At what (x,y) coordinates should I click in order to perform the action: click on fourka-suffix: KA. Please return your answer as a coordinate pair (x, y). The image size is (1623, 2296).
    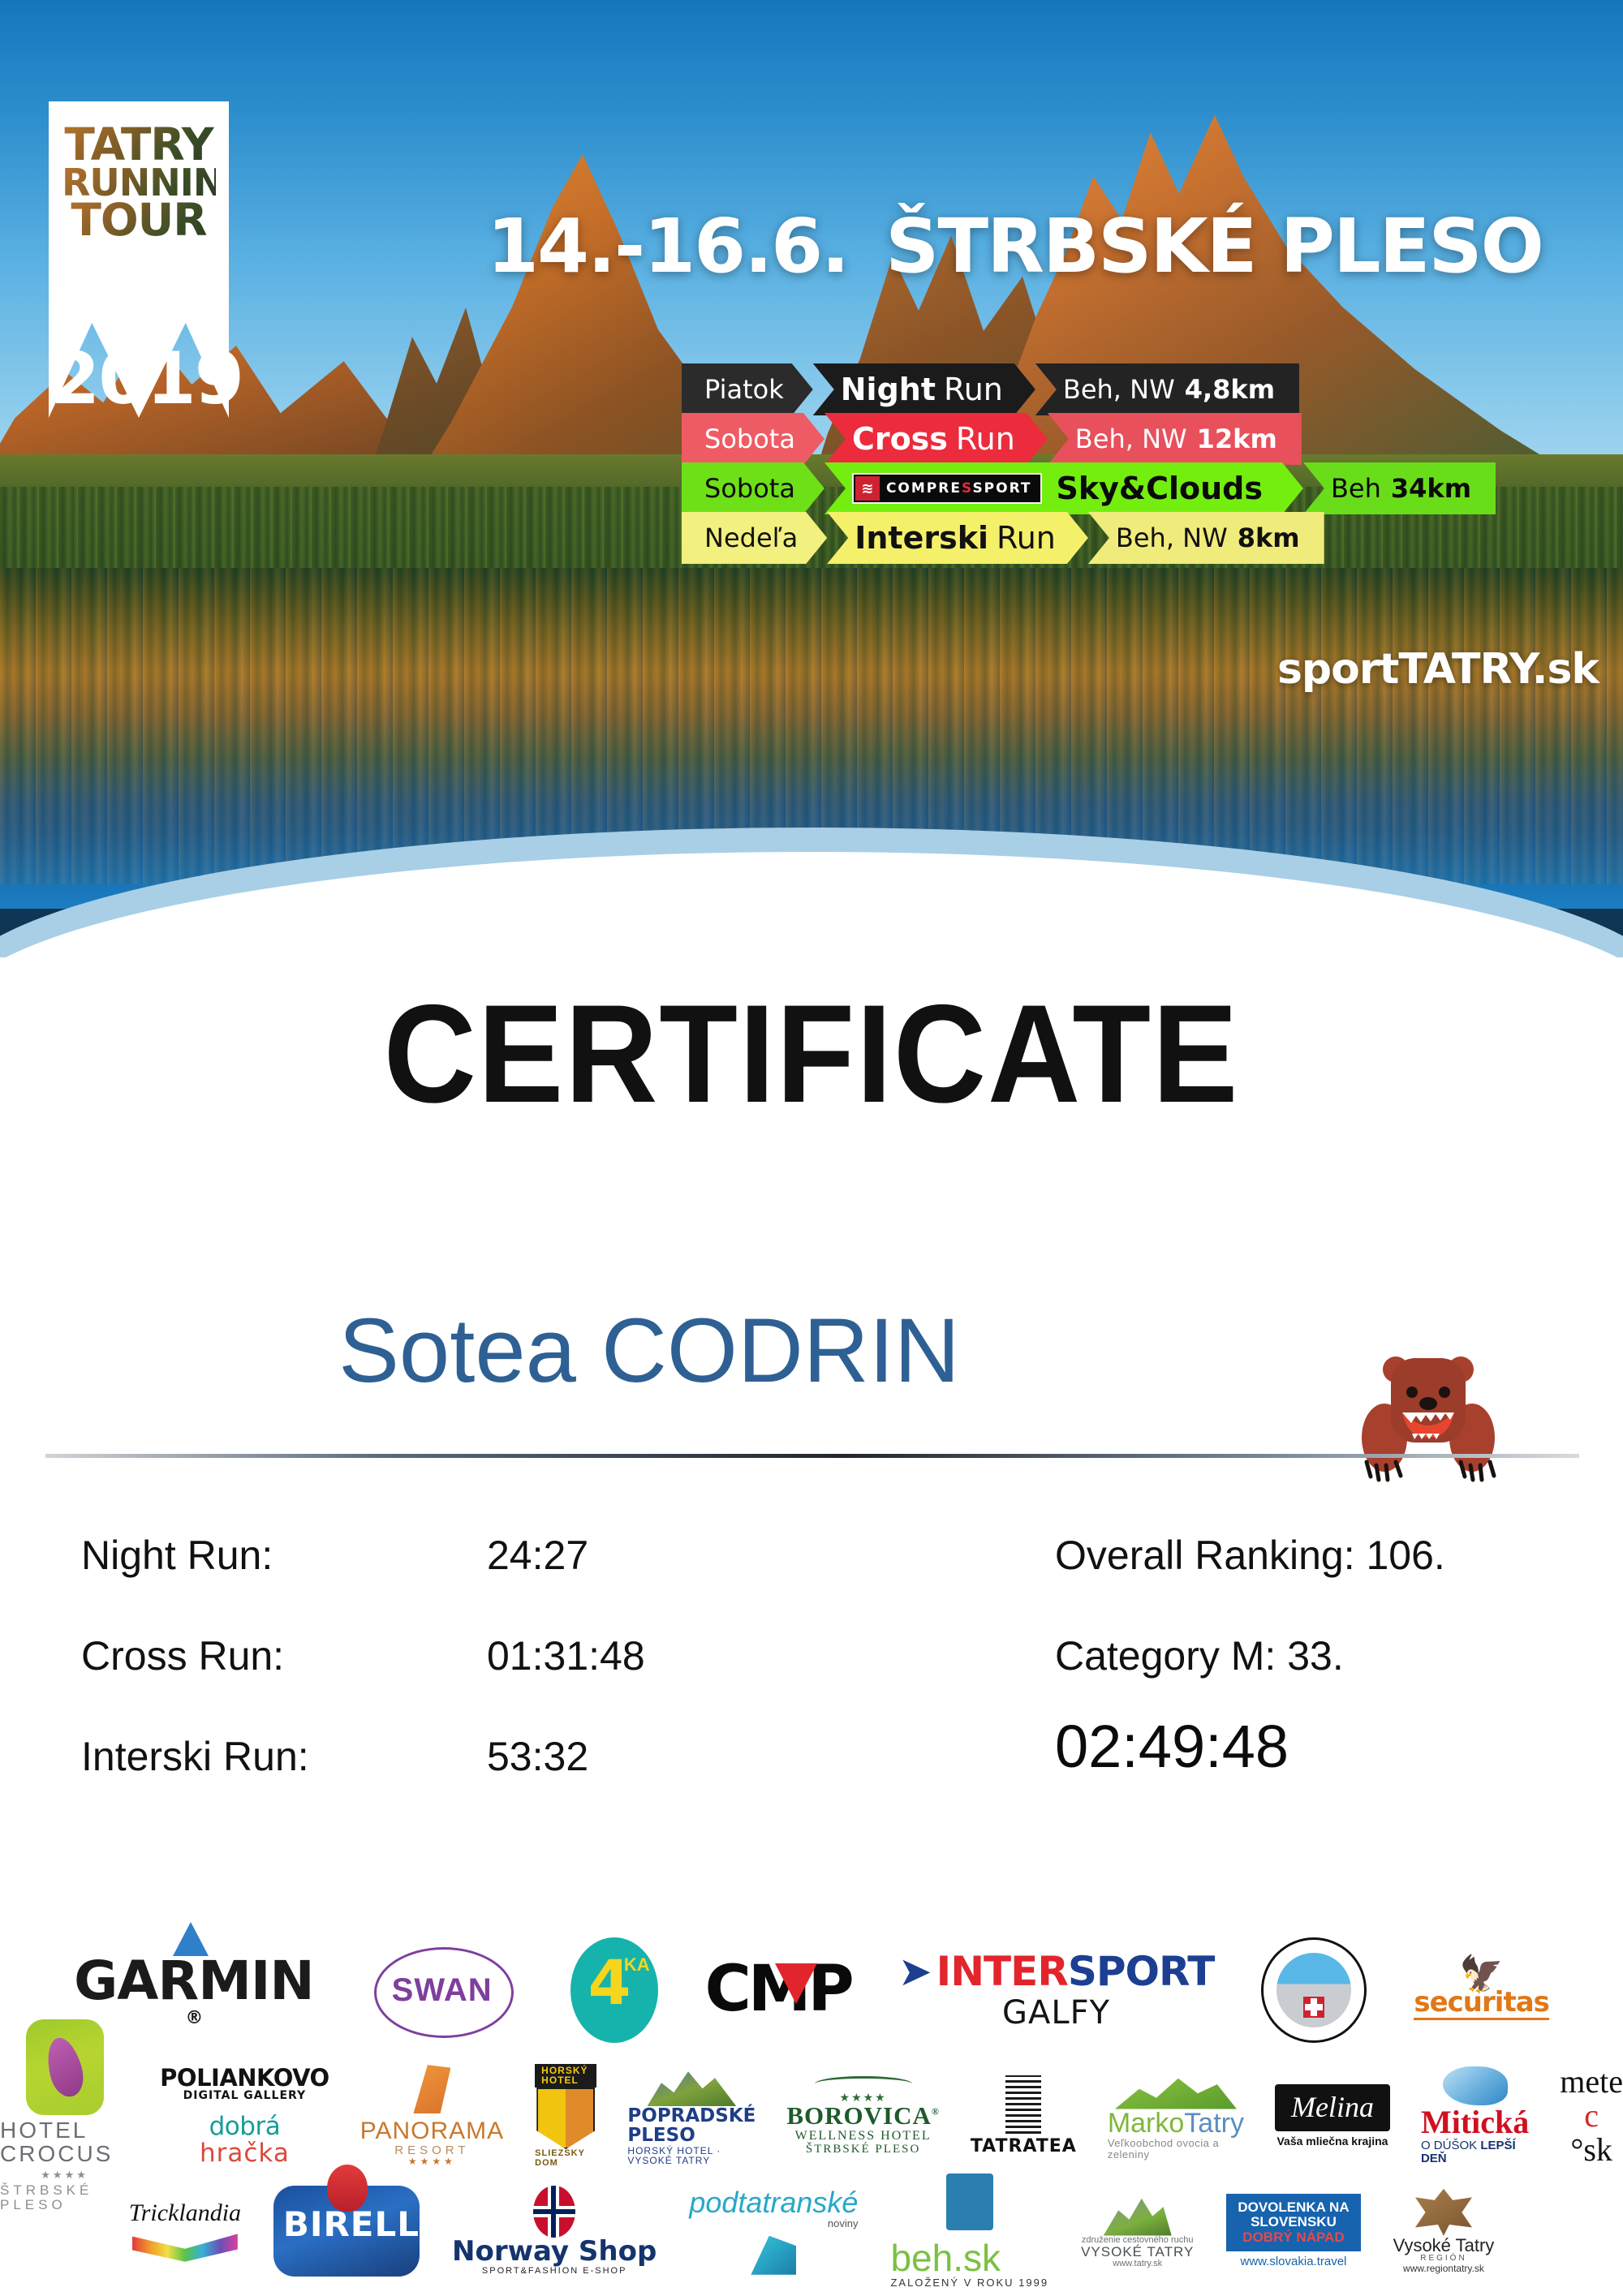
    Looking at the image, I should click on (636, 1964).